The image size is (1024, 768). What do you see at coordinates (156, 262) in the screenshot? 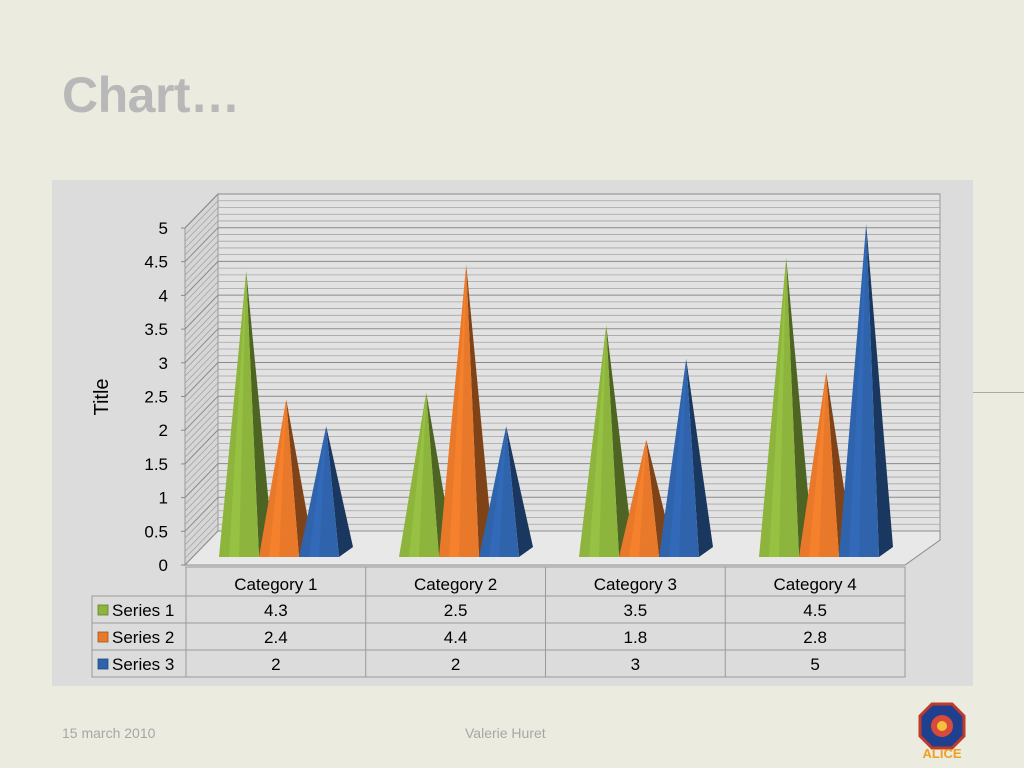
I see `y-tick-label: 4.5` at bounding box center [156, 262].